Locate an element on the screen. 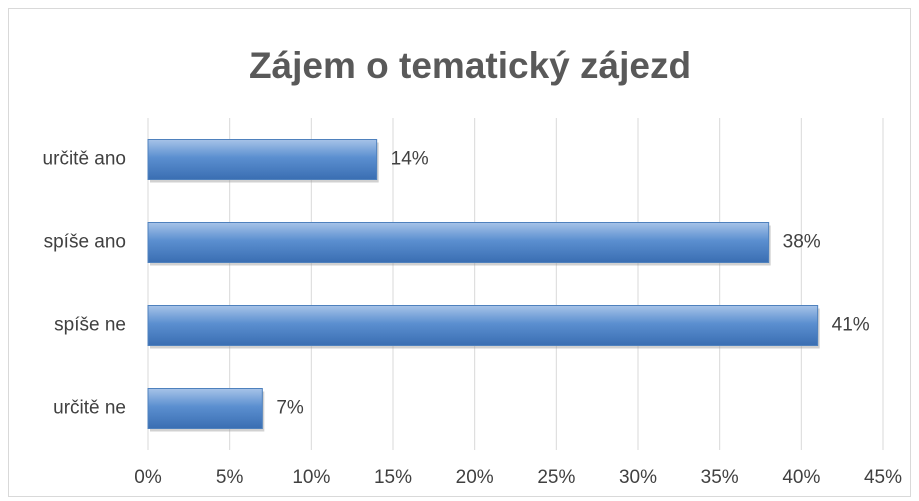  x-tick-label: 0% is located at coordinates (148, 477).